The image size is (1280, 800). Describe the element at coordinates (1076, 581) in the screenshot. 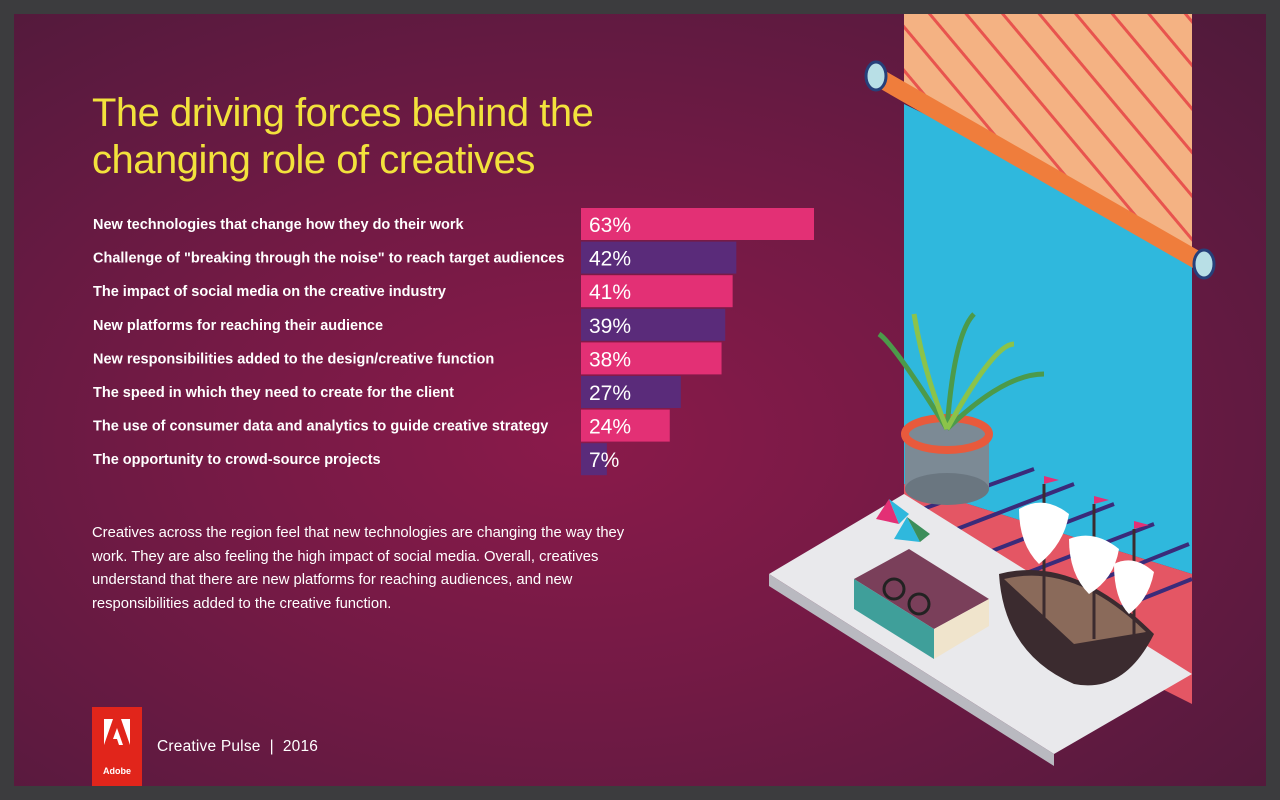

I see `ship-icon` at that location.